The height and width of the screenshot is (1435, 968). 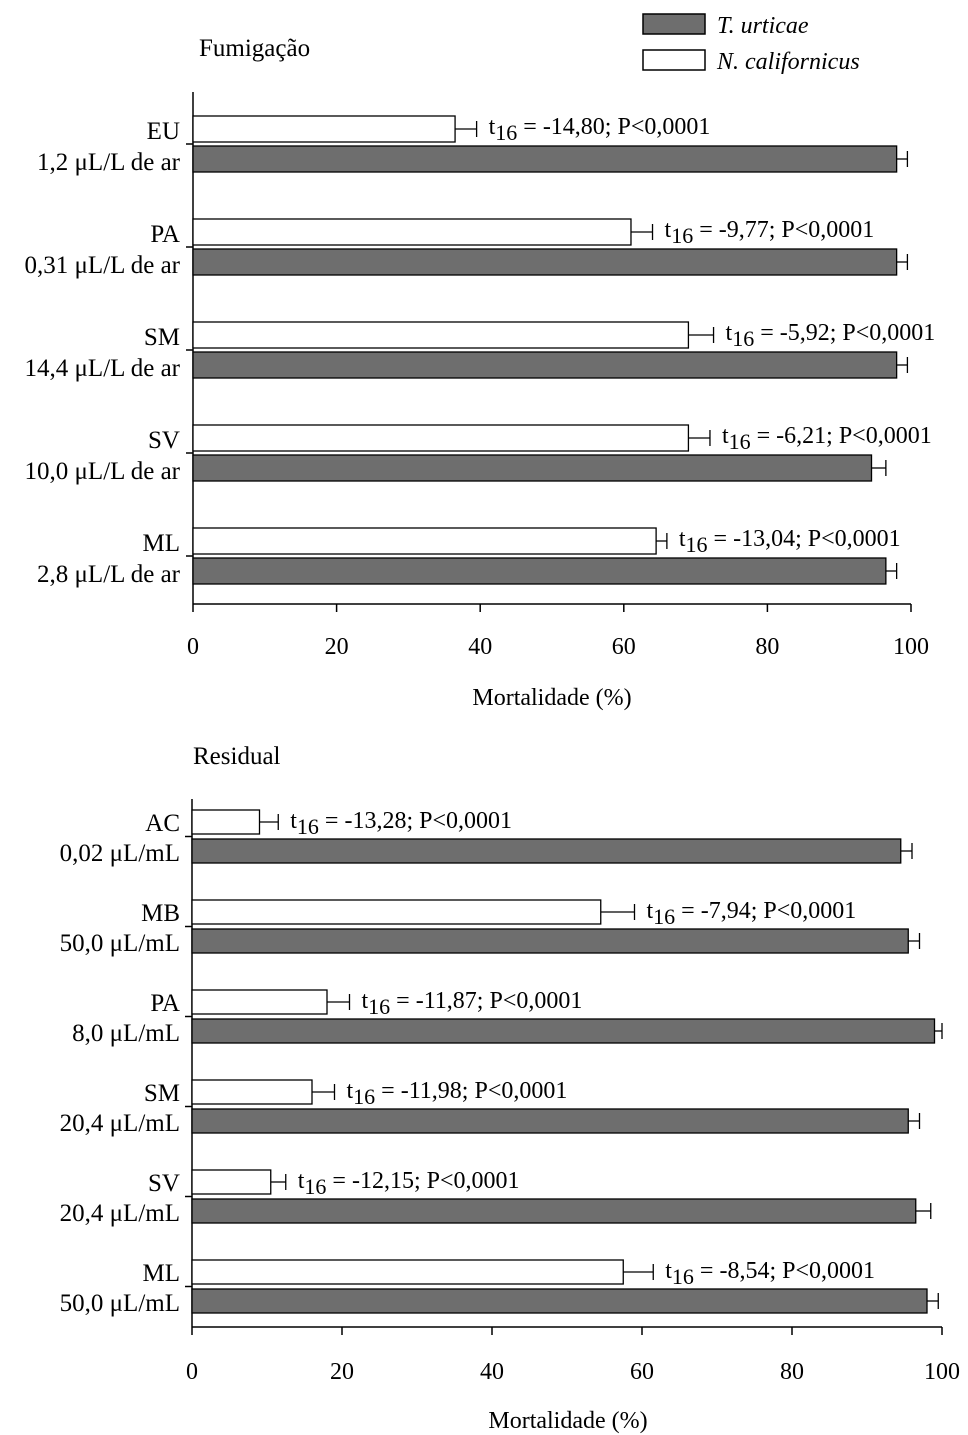 I want to click on category-dose-label: 2,8 μL/L de ar, so click(x=109, y=574).